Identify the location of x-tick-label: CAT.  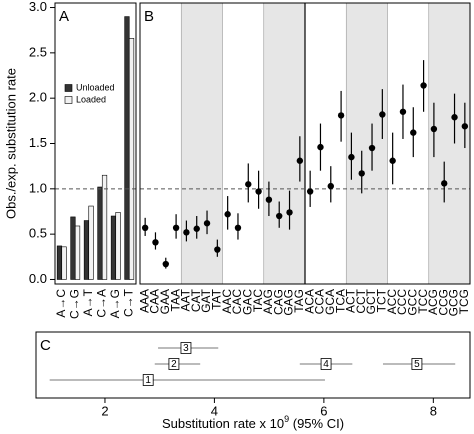
(196, 300).